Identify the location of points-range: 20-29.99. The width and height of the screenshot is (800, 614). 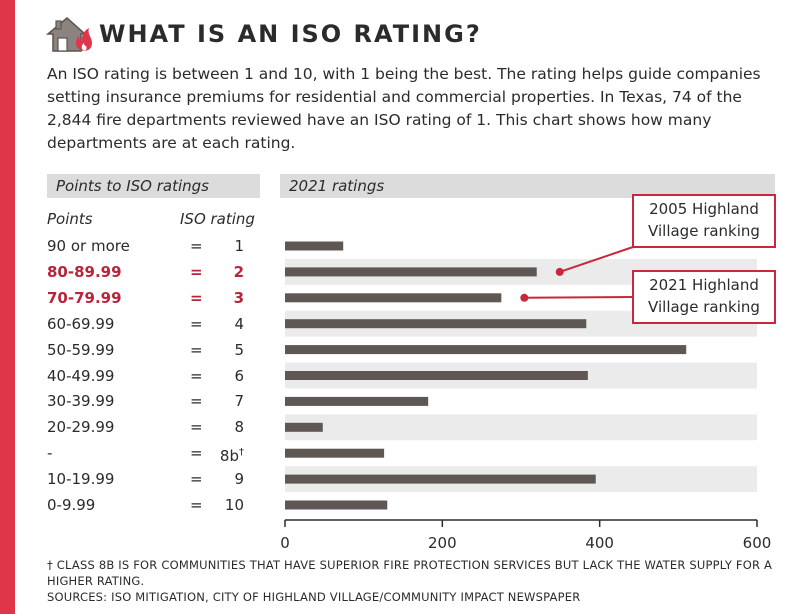
(81, 427).